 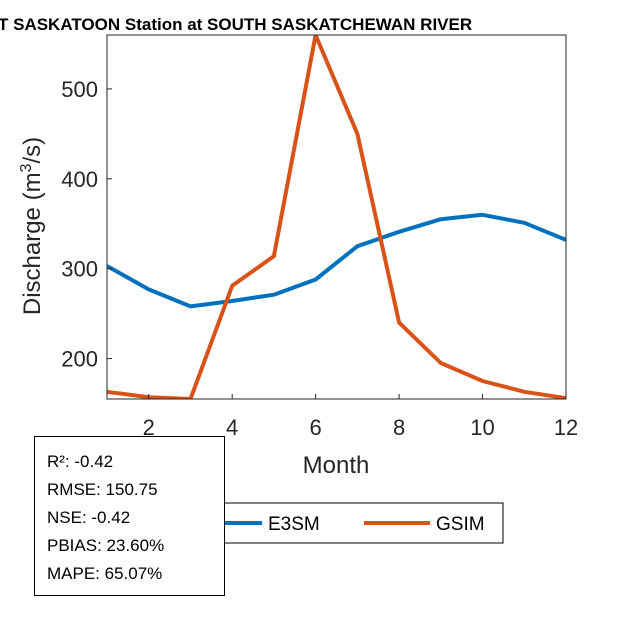 What do you see at coordinates (102, 489) in the screenshot?
I see `stat-rmse: RMSE: 150.75` at bounding box center [102, 489].